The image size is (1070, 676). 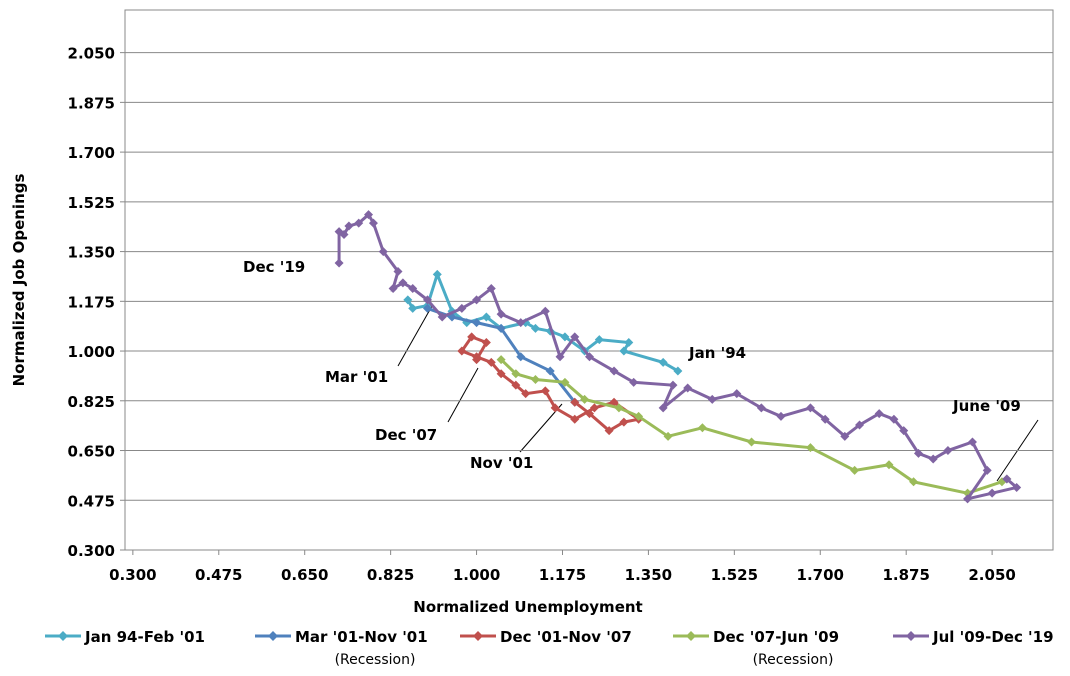 I want to click on x-tick-label: 2.050, so click(x=991, y=575).